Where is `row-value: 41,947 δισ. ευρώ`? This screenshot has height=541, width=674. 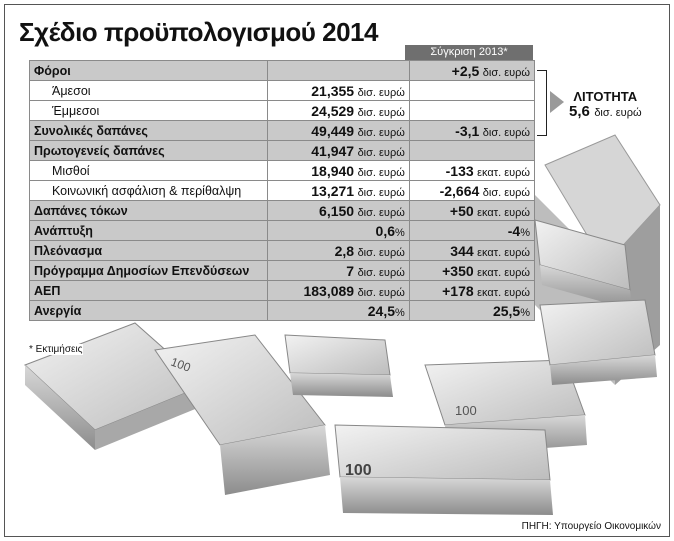
row-value: 41,947 δισ. ευρώ is located at coordinates (338, 150).